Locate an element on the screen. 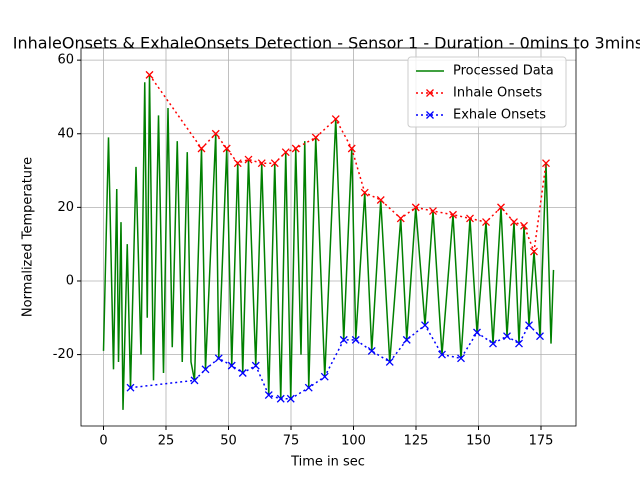 The height and width of the screenshot is (480, 640). y-tick-label: 0 is located at coordinates (70, 280).